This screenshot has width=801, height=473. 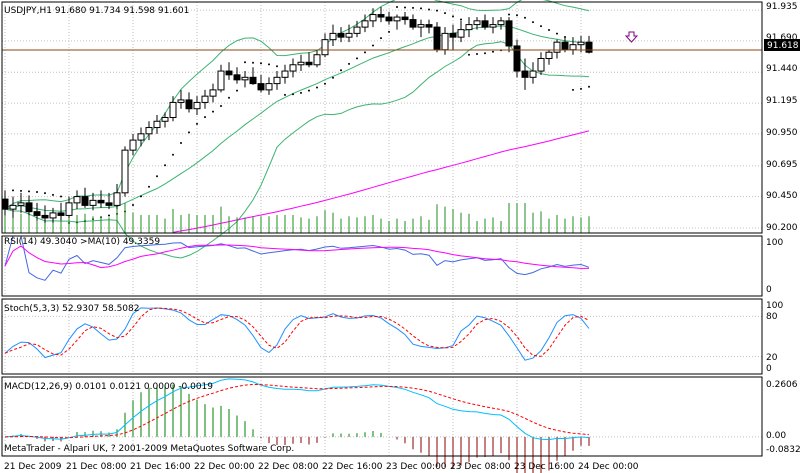 What do you see at coordinates (776, 436) in the screenshot?
I see `macd-axis-label: 0.00` at bounding box center [776, 436].